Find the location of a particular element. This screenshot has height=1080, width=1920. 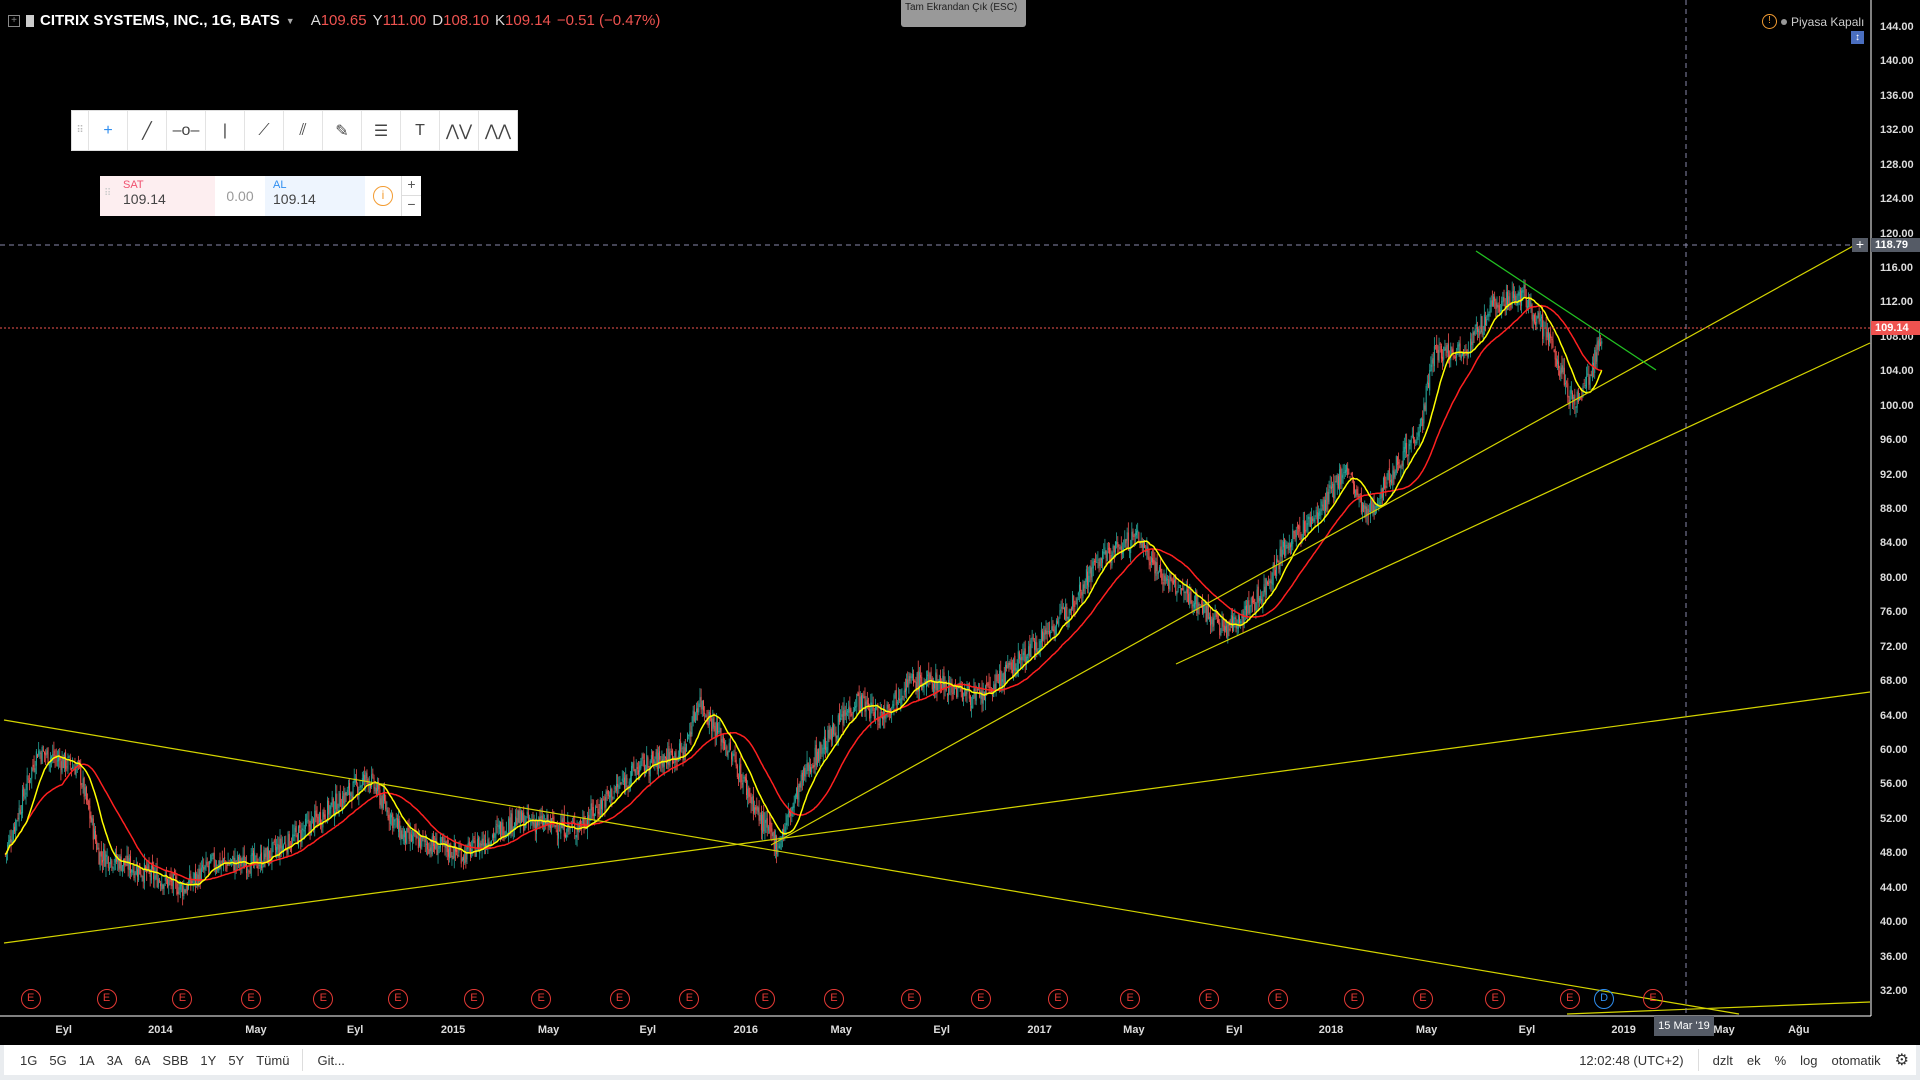

quantity-minus-button: − is located at coordinates (411, 204).